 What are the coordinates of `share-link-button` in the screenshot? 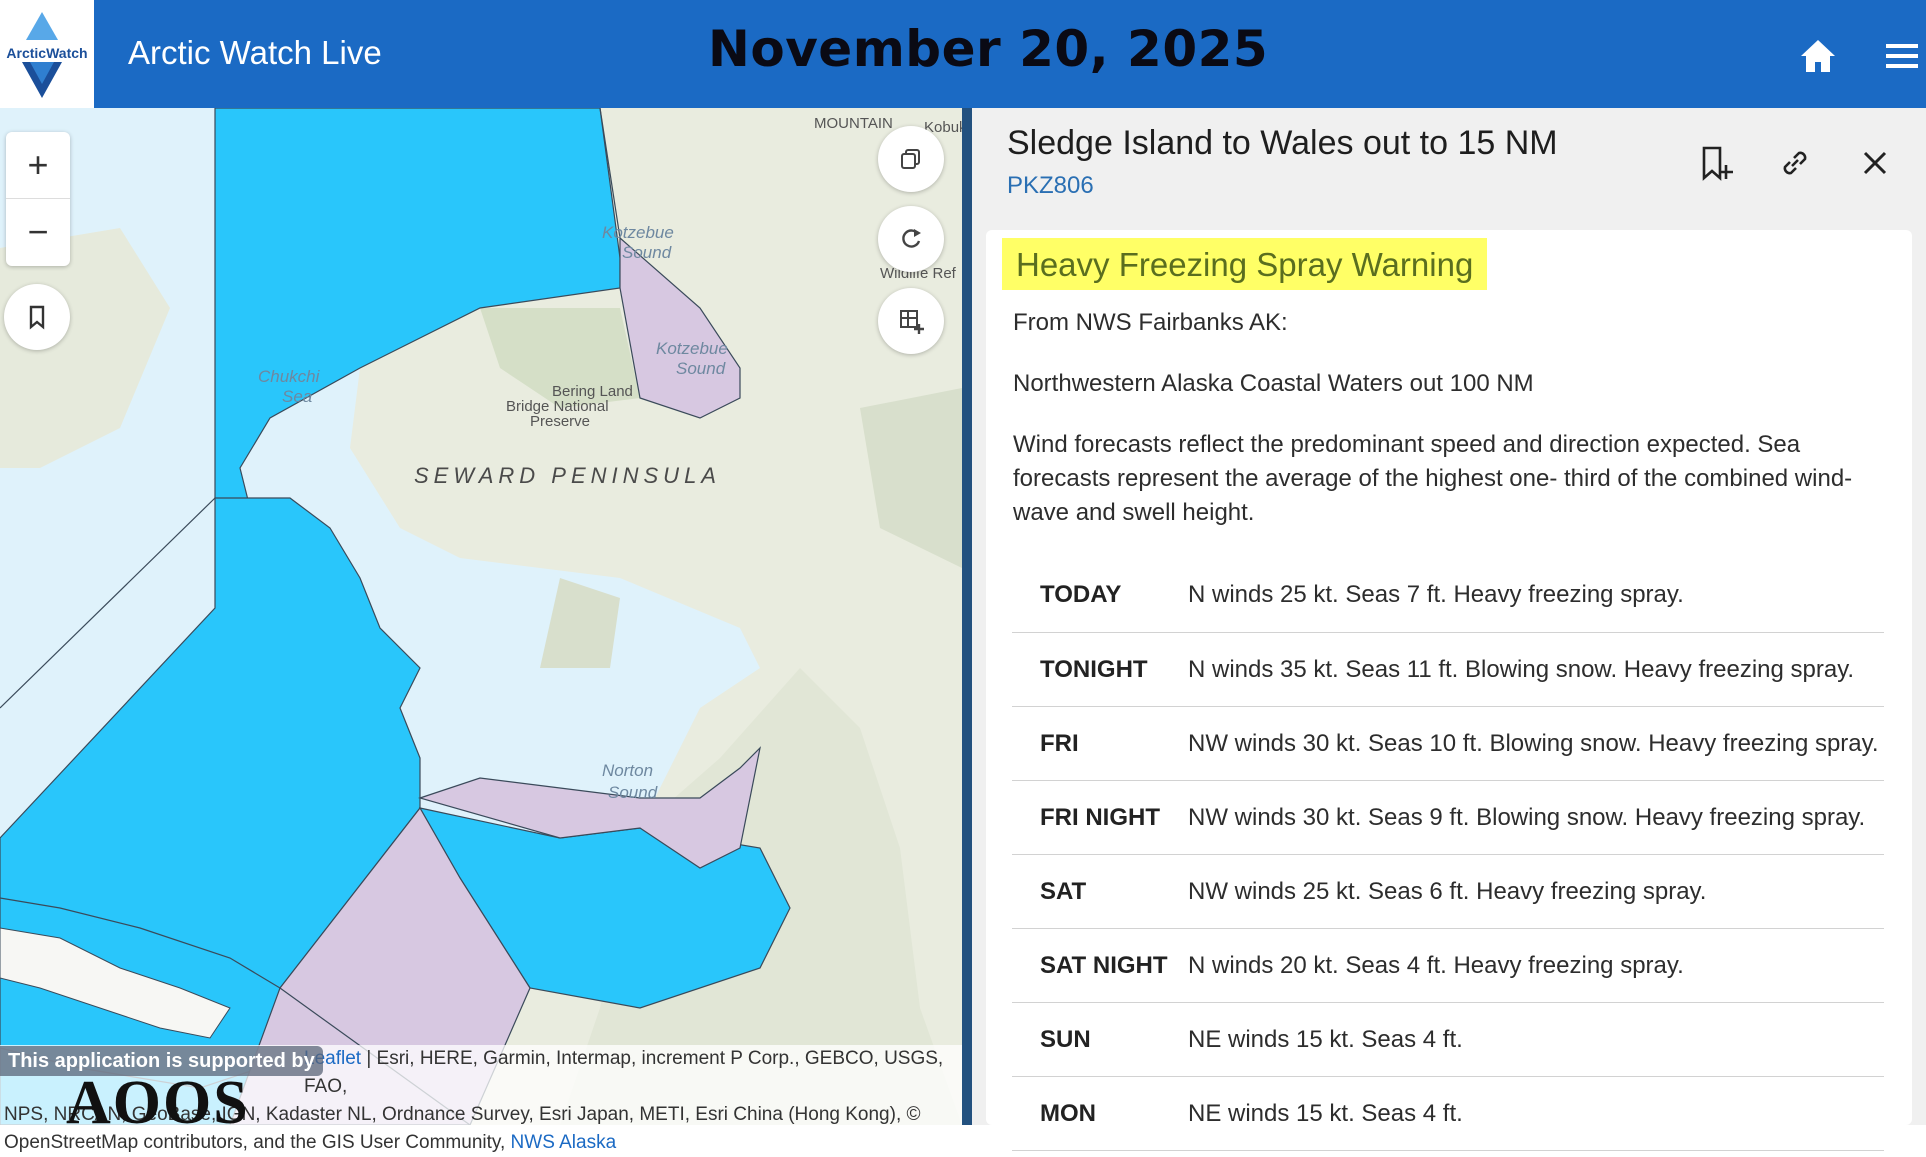 It's located at (1795, 163).